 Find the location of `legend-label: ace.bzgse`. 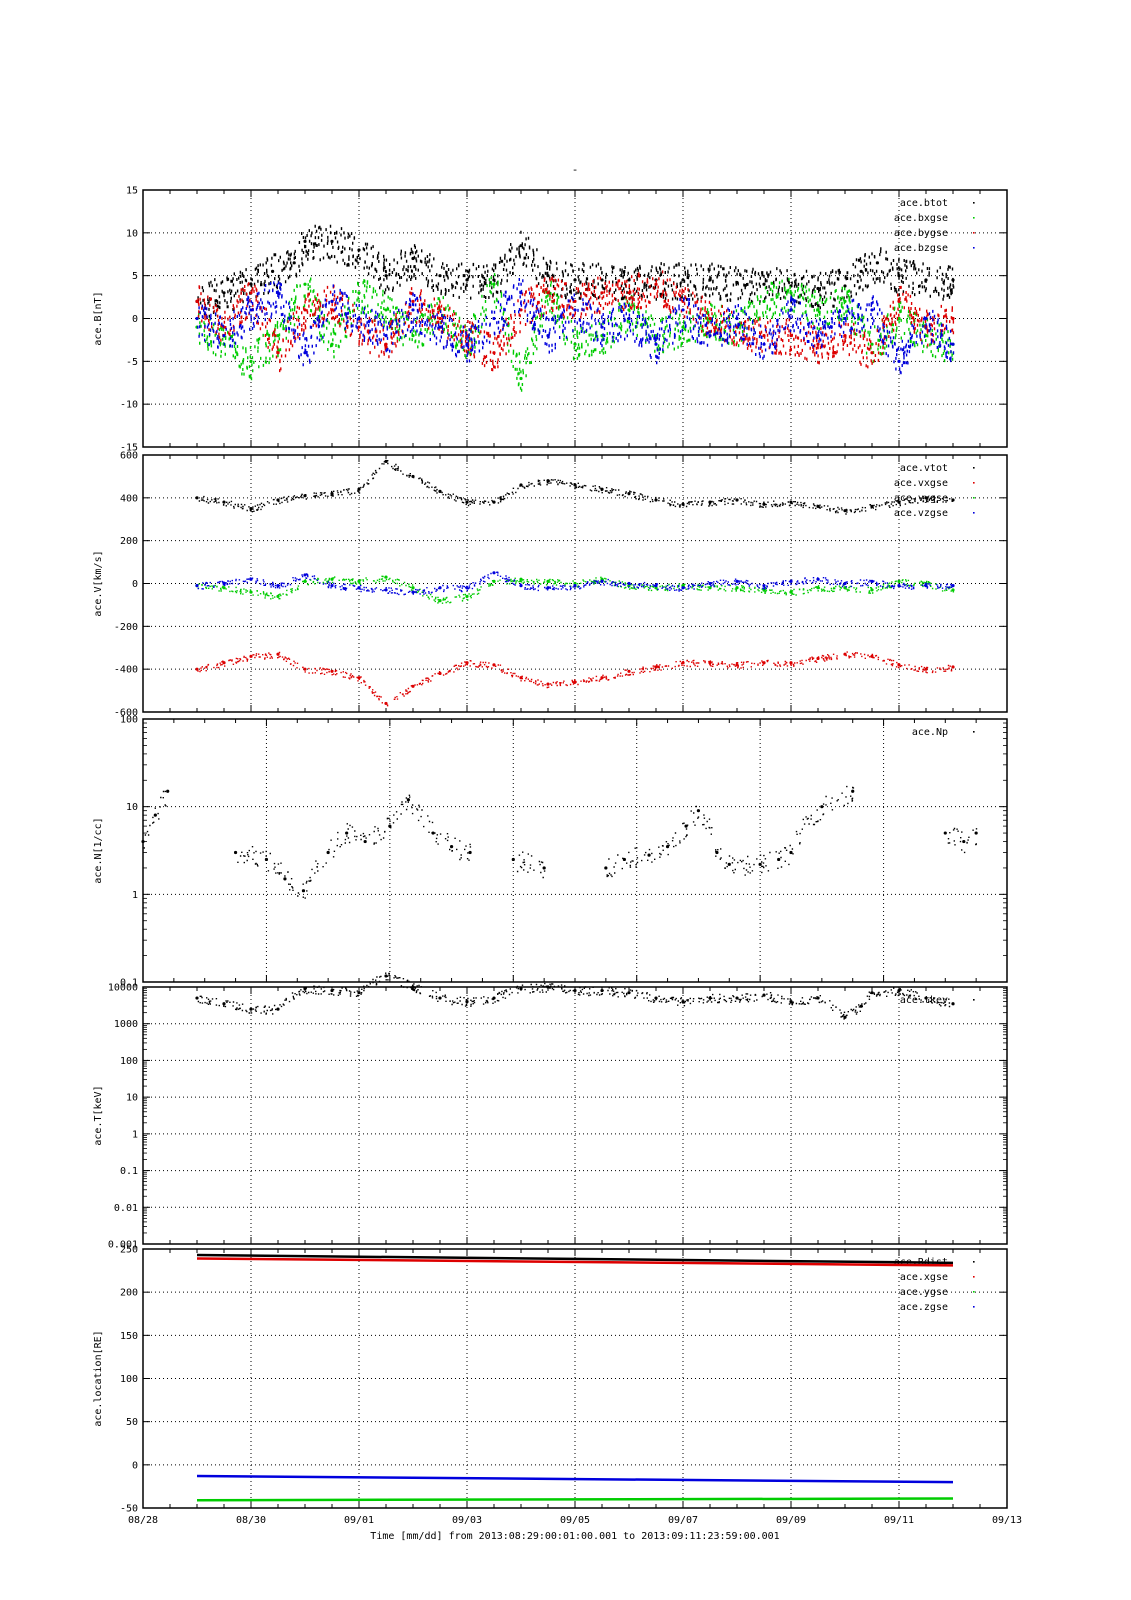

legend-label: ace.bzgse is located at coordinates (921, 248).